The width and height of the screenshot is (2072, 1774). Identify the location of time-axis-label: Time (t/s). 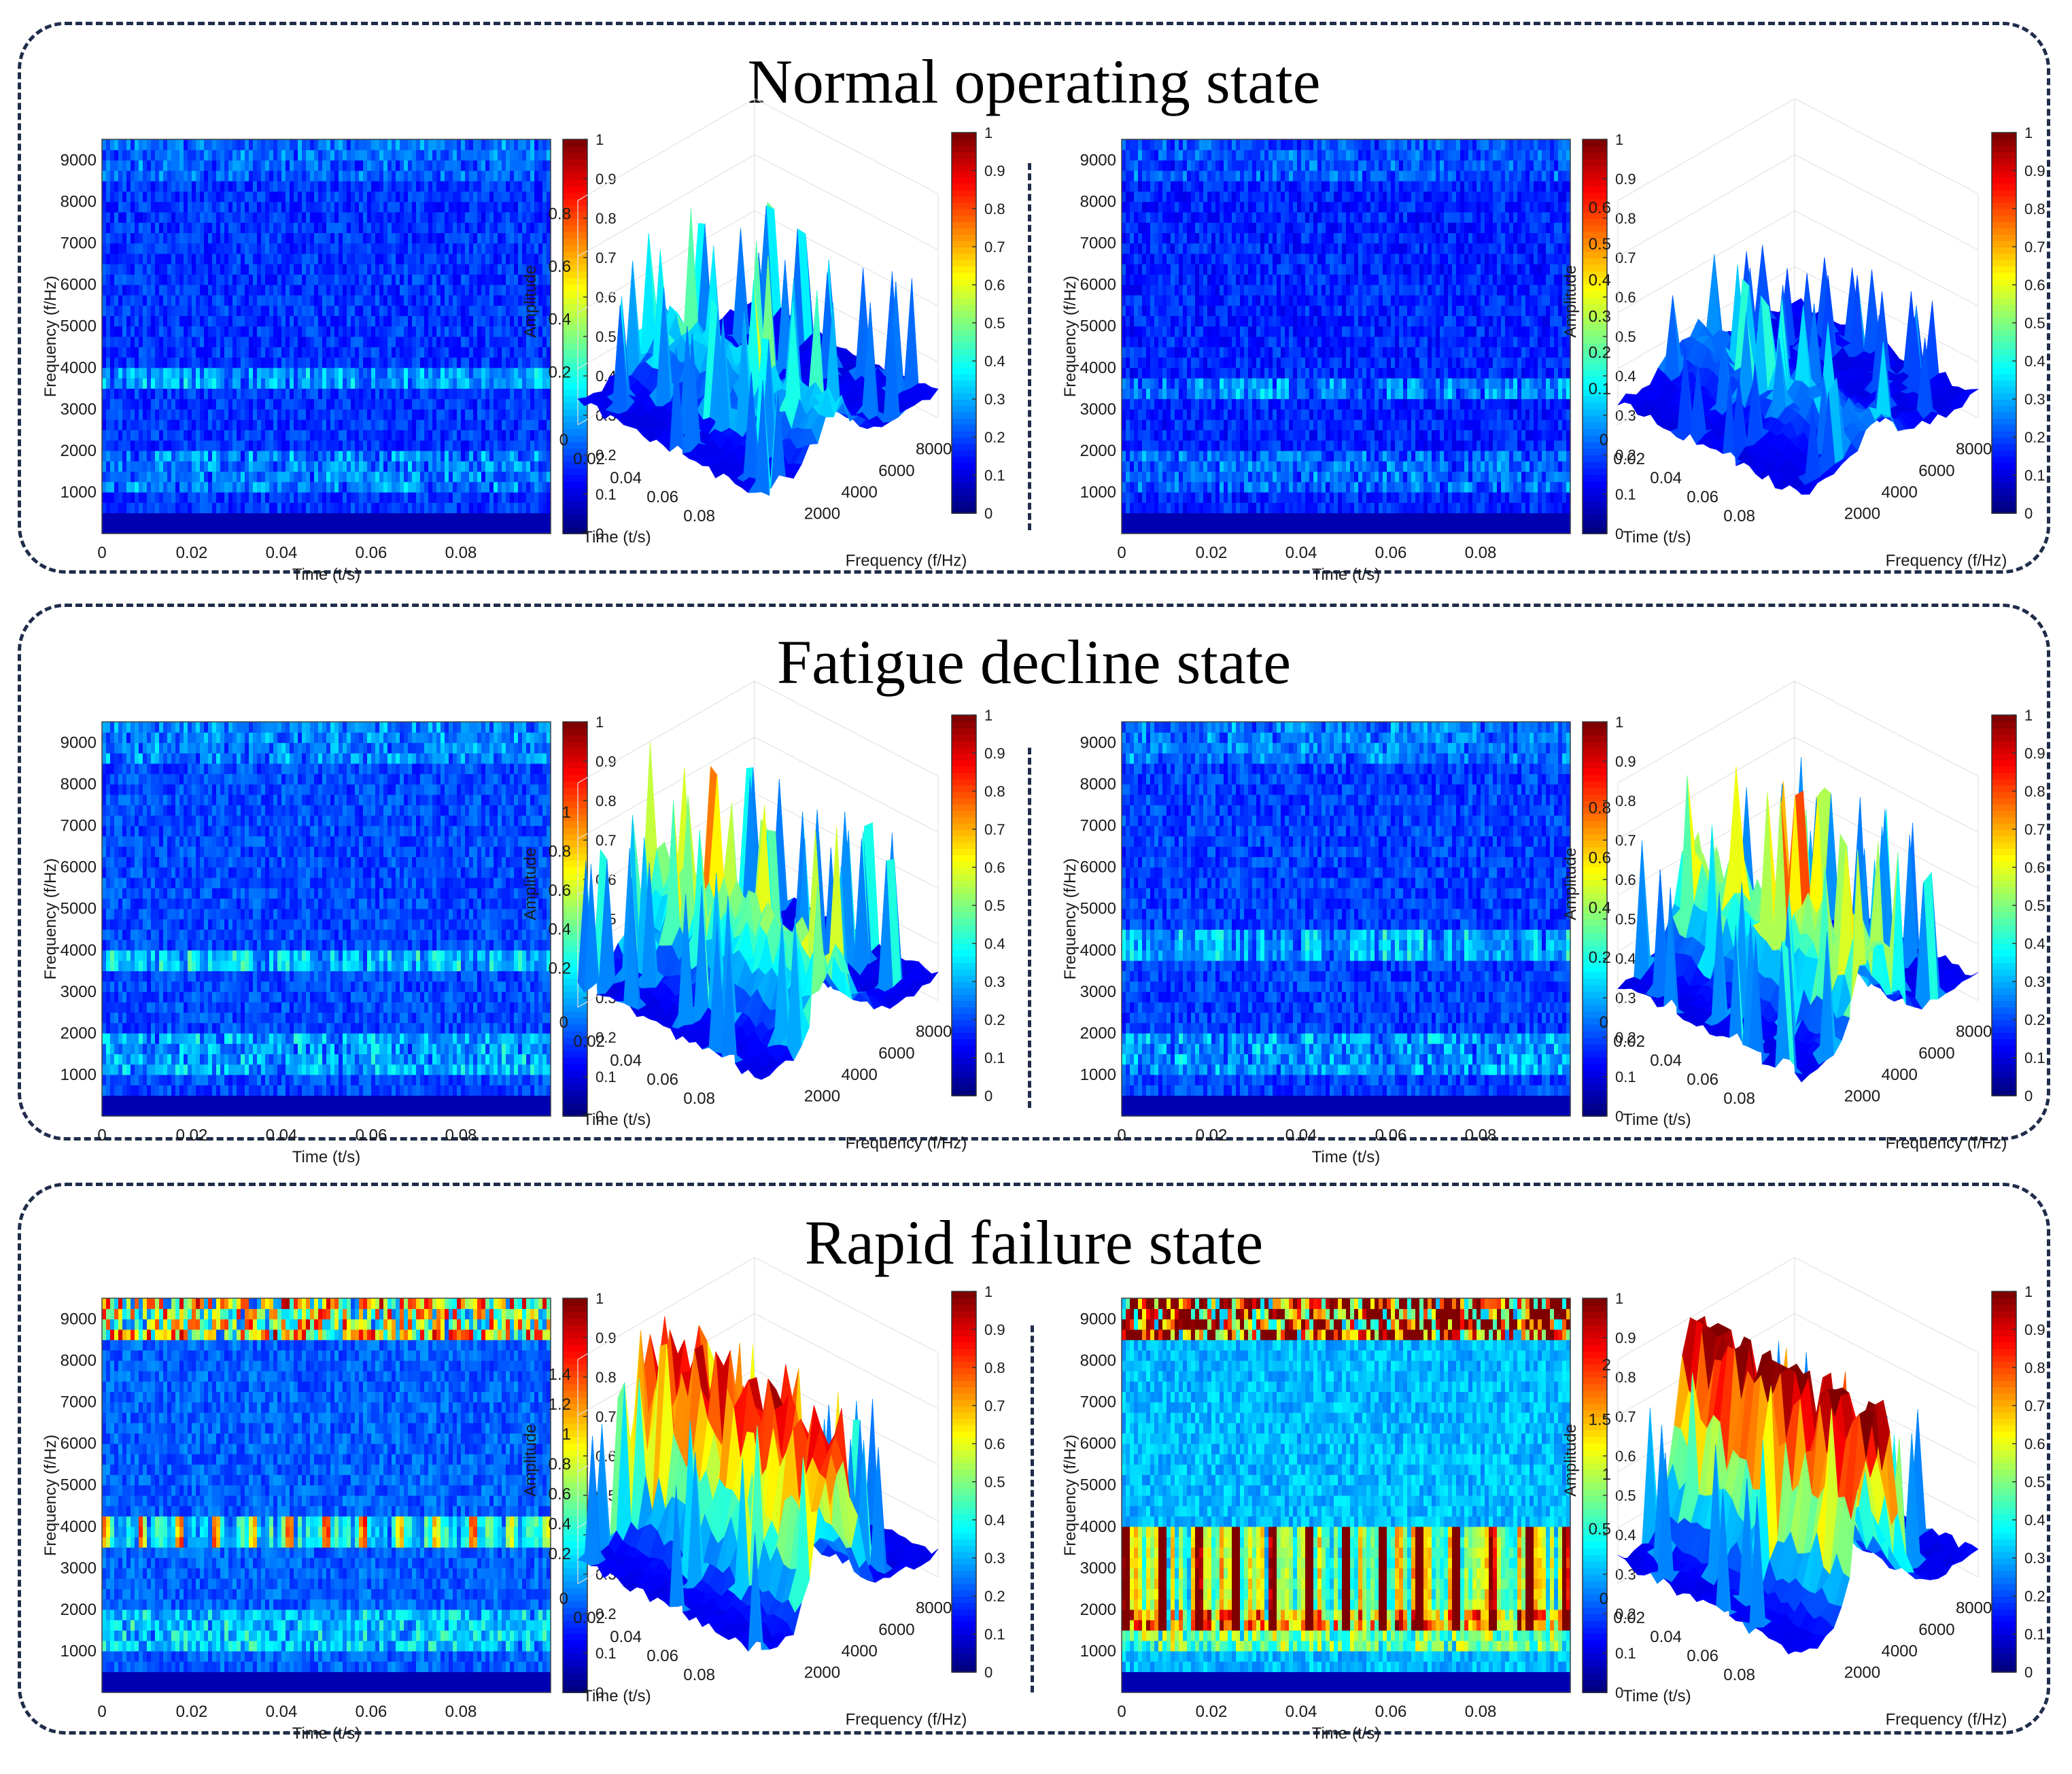
(617, 1696).